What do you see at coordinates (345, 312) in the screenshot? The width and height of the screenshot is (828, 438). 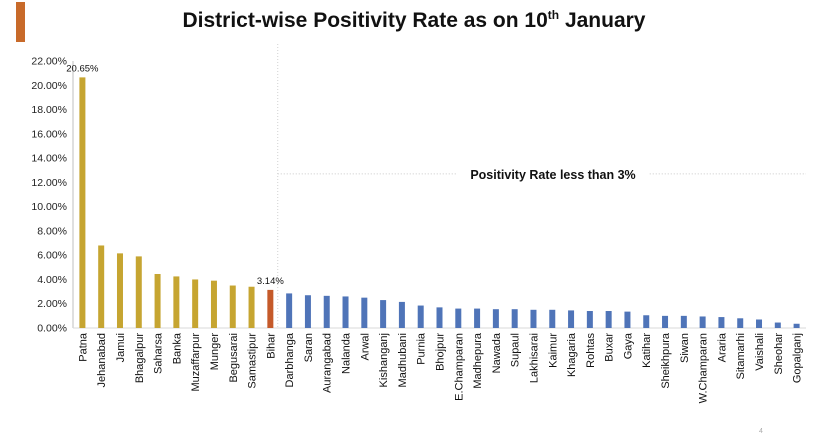 I see `bar-nalanda` at bounding box center [345, 312].